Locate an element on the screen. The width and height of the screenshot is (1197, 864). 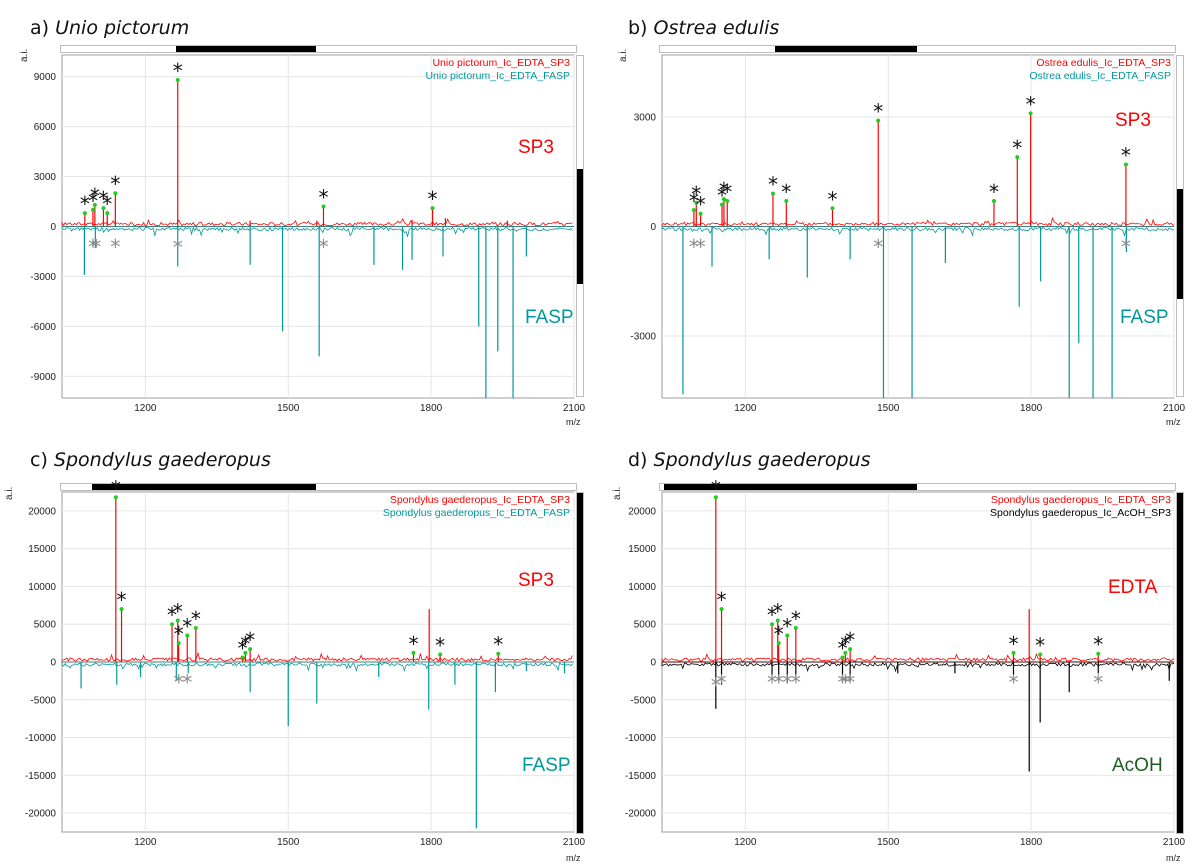
panel-a-top-label: SP3 is located at coordinates (536, 147).